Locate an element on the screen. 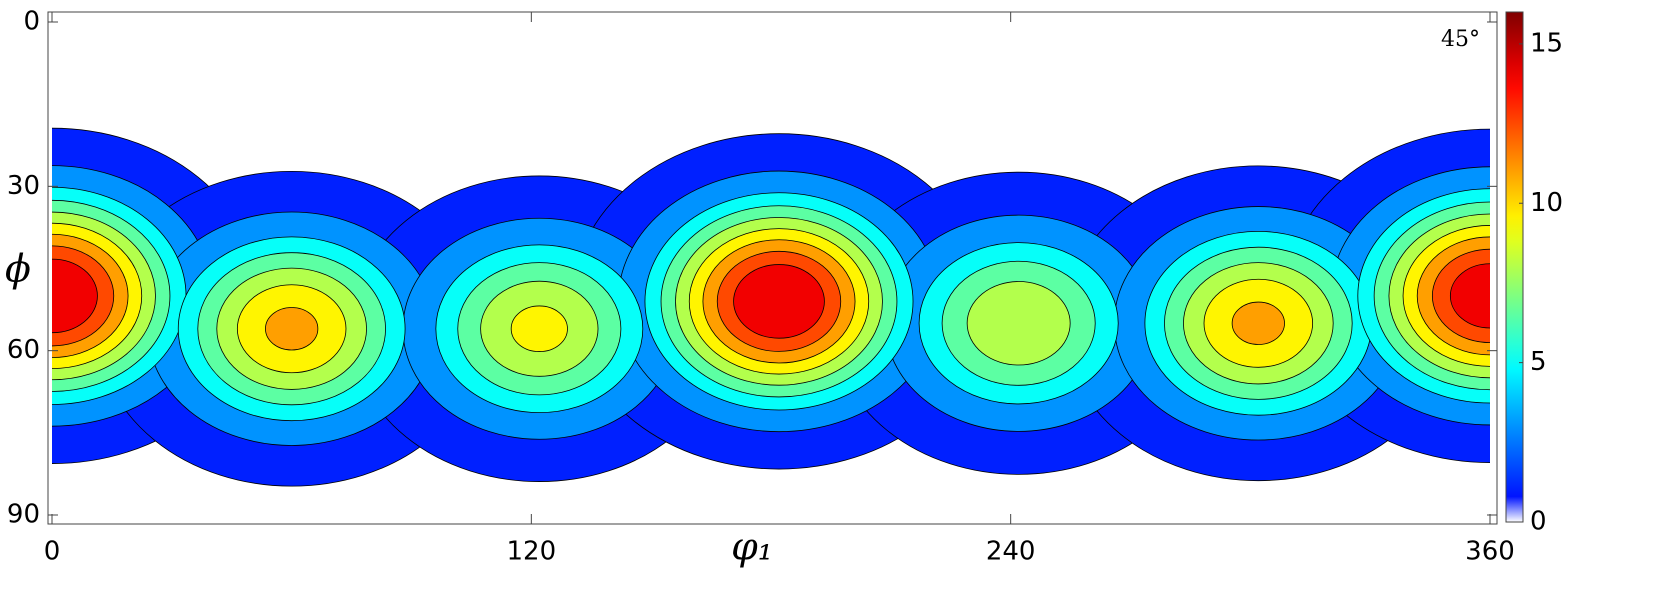 The image size is (1659, 616). y-tick-label: 30 is located at coordinates (23, 186).